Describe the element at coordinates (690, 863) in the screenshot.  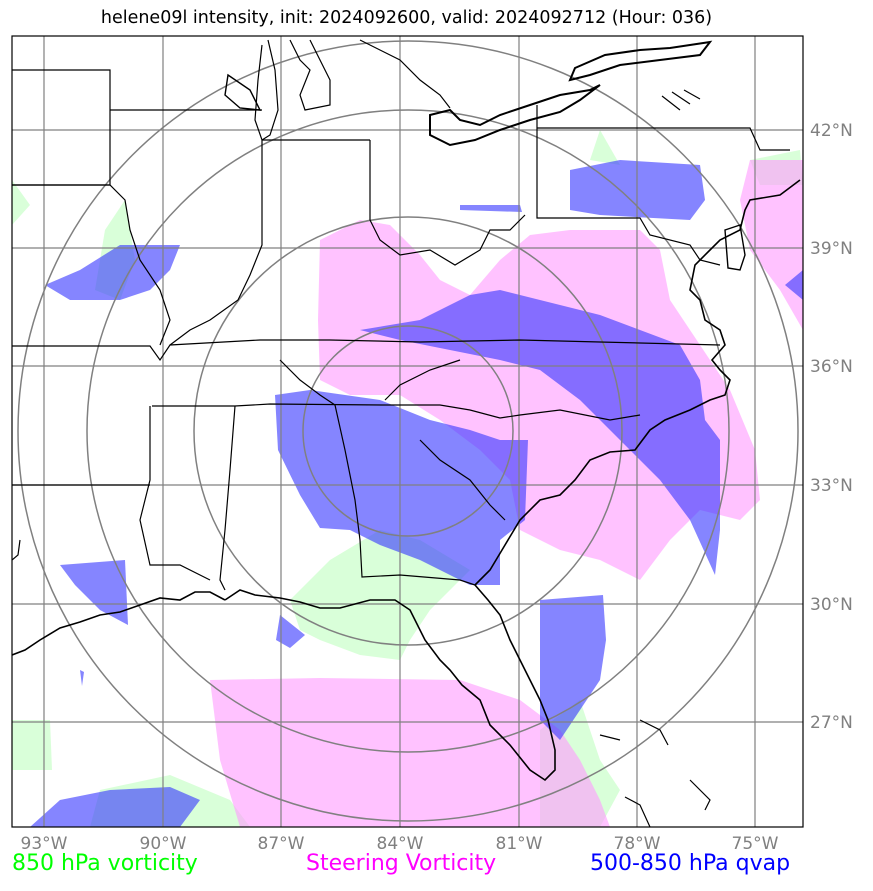
I see `legend-qvap: 500-850 hPa qvap` at that location.